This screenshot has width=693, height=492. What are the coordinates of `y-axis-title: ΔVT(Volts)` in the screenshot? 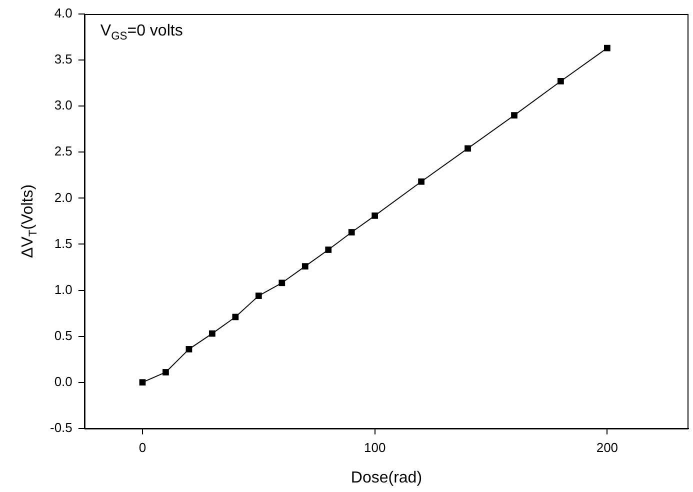 It's located at (29, 221).